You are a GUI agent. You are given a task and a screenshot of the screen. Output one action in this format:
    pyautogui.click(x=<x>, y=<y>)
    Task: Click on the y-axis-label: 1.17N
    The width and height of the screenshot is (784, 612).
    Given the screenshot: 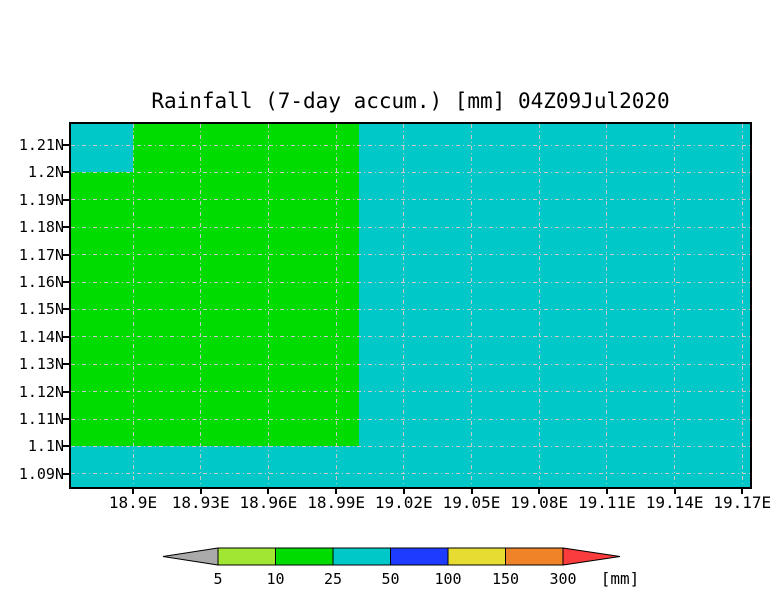 What is the action you would take?
    pyautogui.click(x=41, y=254)
    